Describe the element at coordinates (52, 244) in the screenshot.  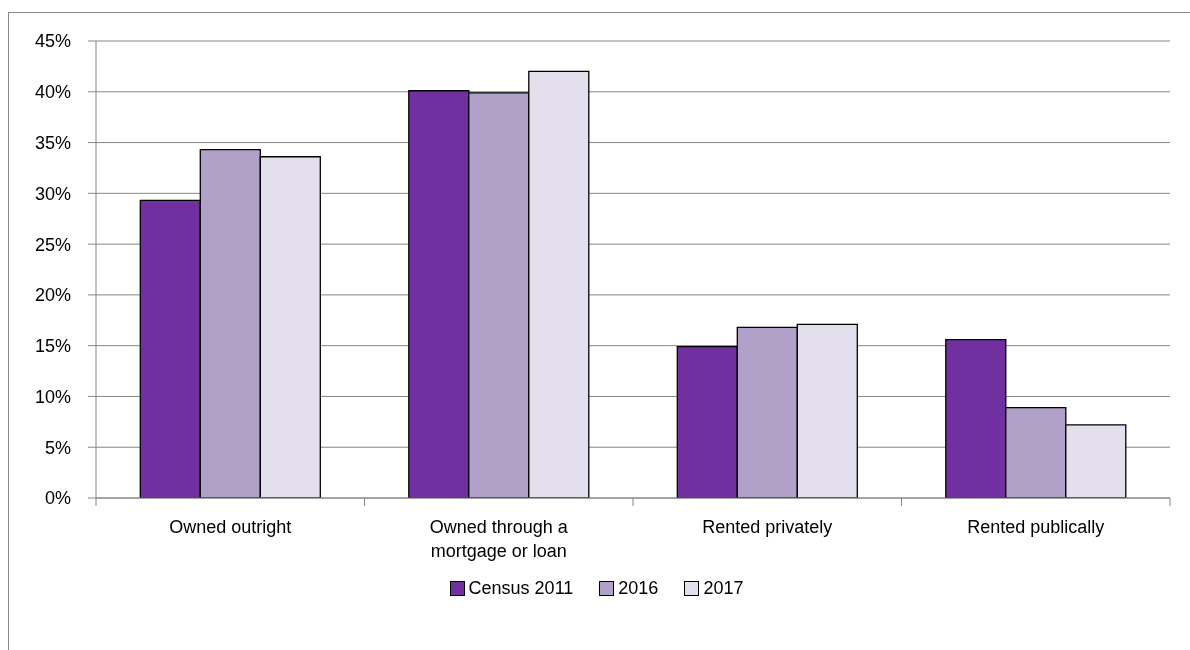
I see `y-tick-label: 25%` at that location.